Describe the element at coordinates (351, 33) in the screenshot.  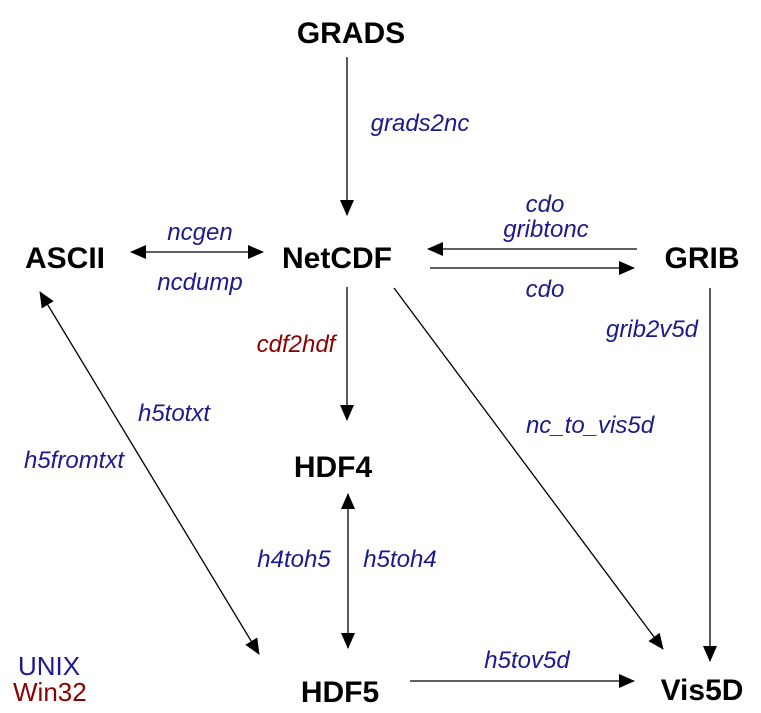
I see `node-grads: GRADS` at that location.